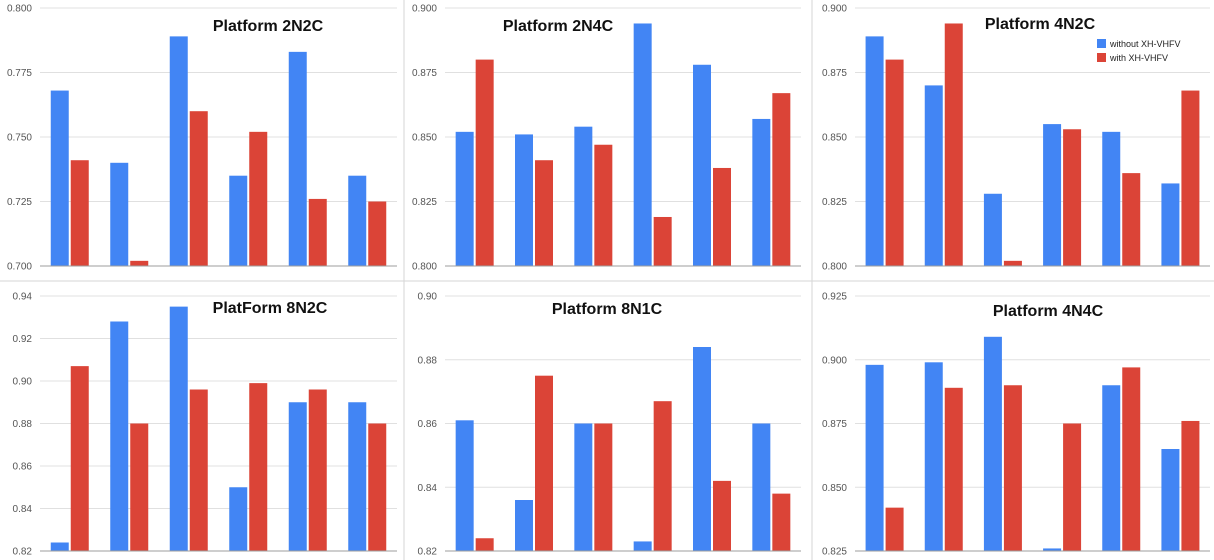 The image size is (1214, 560). Describe the element at coordinates (834, 297) in the screenshot. I see `y-tick-label: 0.925` at that location.